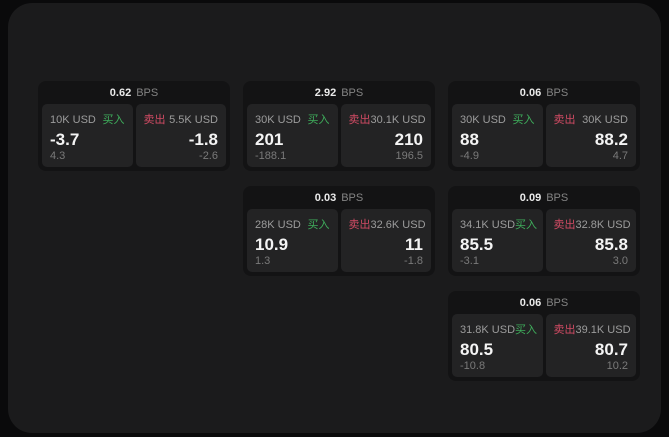 The width and height of the screenshot is (669, 437). Describe the element at coordinates (620, 156) in the screenshot. I see `sell-secondary-value: 4.7` at that location.